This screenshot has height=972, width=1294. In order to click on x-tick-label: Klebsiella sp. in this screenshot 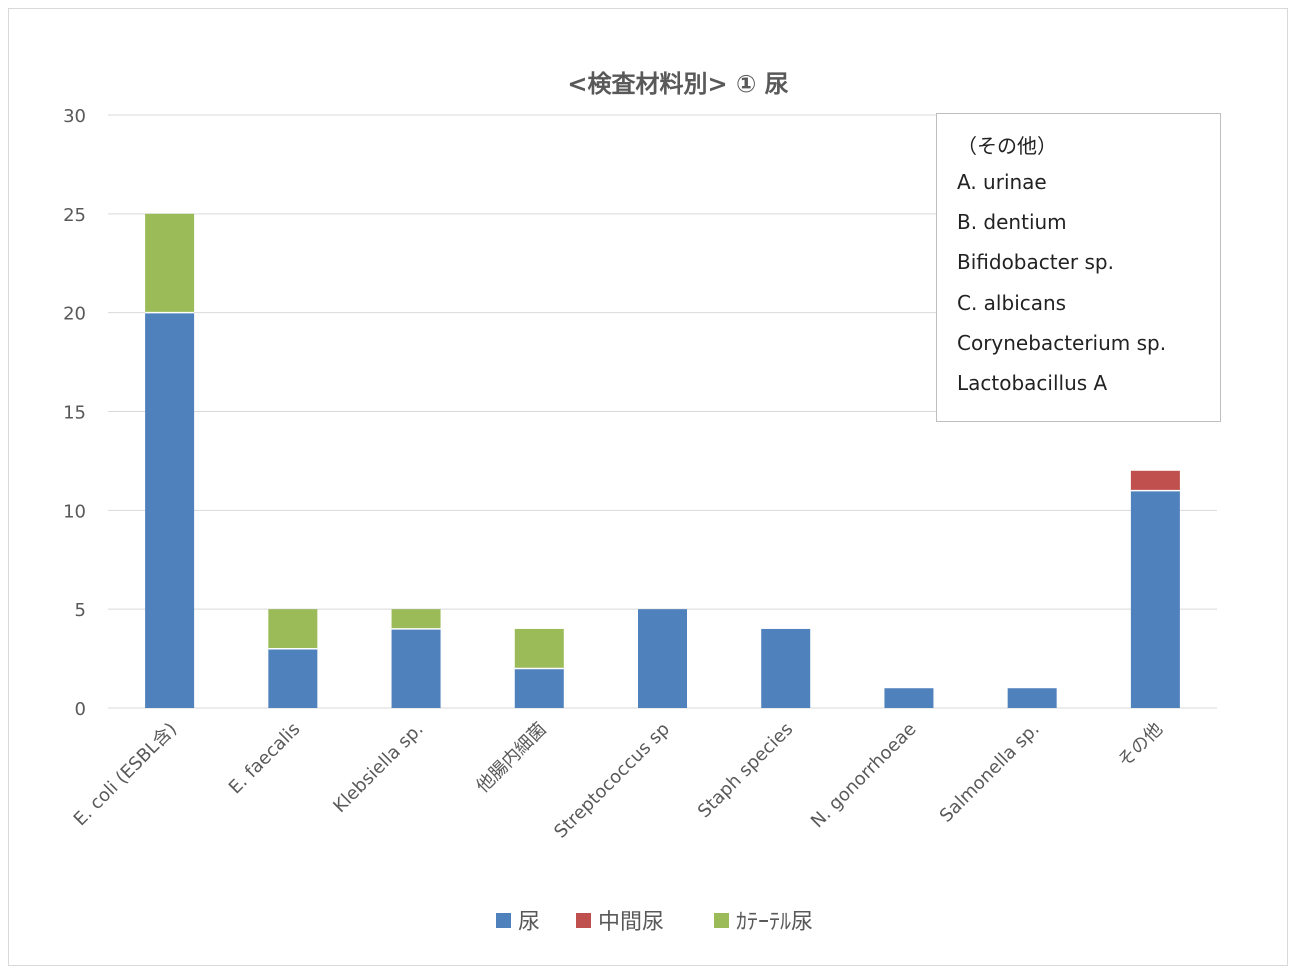, I will do `click(378, 768)`.